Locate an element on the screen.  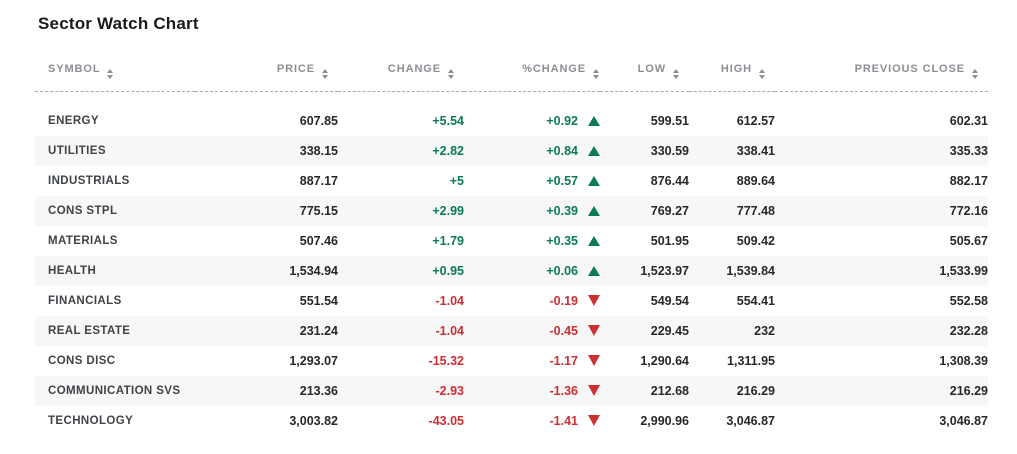
high-cell: 216.29 is located at coordinates (755, 390).